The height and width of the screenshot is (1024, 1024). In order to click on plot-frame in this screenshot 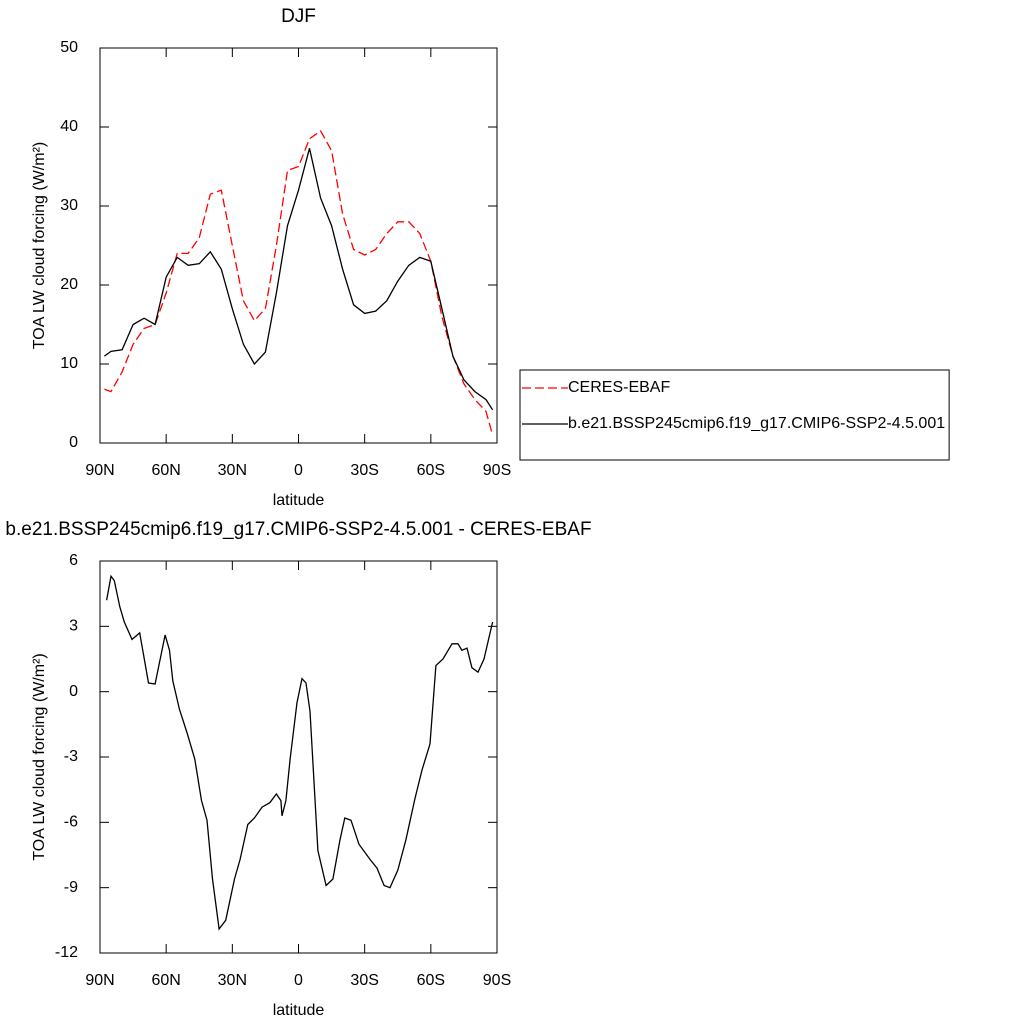, I will do `click(298, 757)`.